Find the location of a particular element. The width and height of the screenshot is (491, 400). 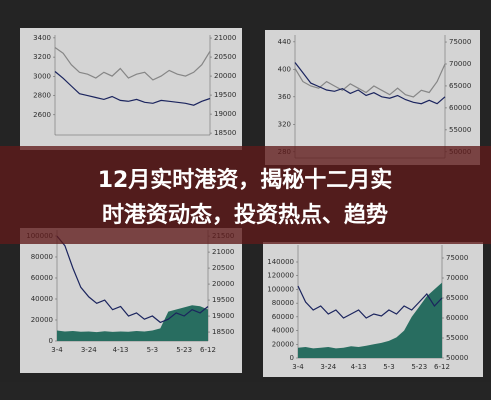

y-tick-label: 400 is located at coordinates (284, 69).